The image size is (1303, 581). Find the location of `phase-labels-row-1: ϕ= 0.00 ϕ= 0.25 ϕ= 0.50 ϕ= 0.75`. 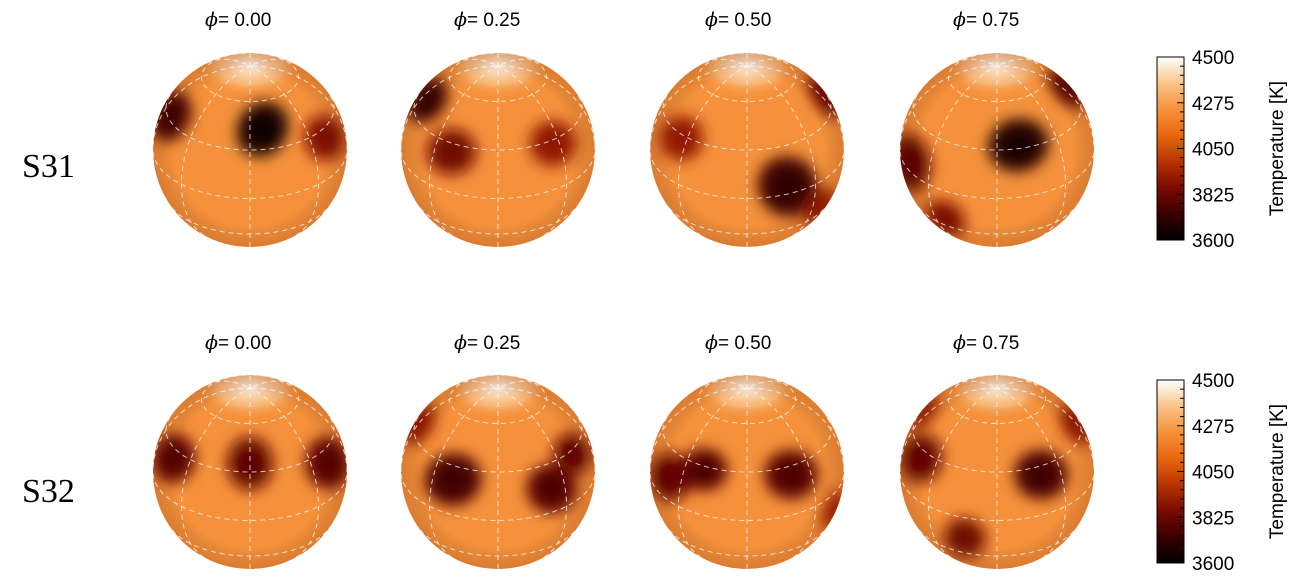

phase-labels-row-1: ϕ= 0.00 ϕ= 0.25 ϕ= 0.50 ϕ= 0.75 is located at coordinates (612, 20).